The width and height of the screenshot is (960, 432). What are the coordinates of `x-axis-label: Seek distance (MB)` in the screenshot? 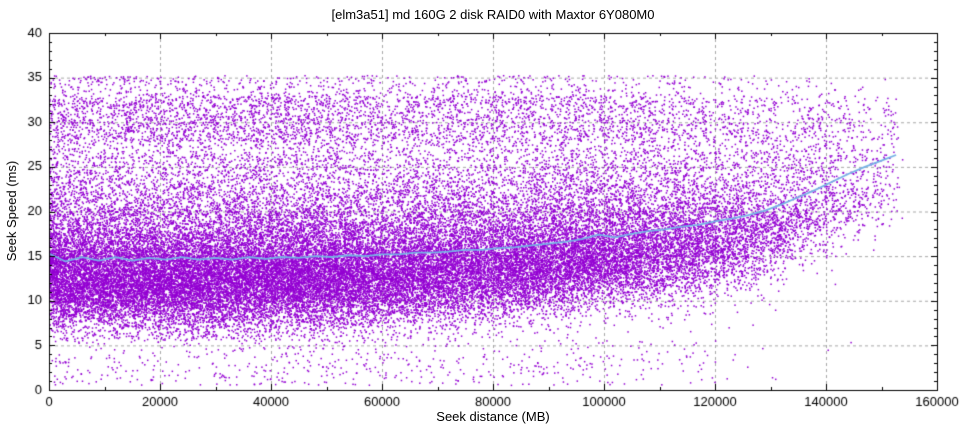 It's located at (493, 416).